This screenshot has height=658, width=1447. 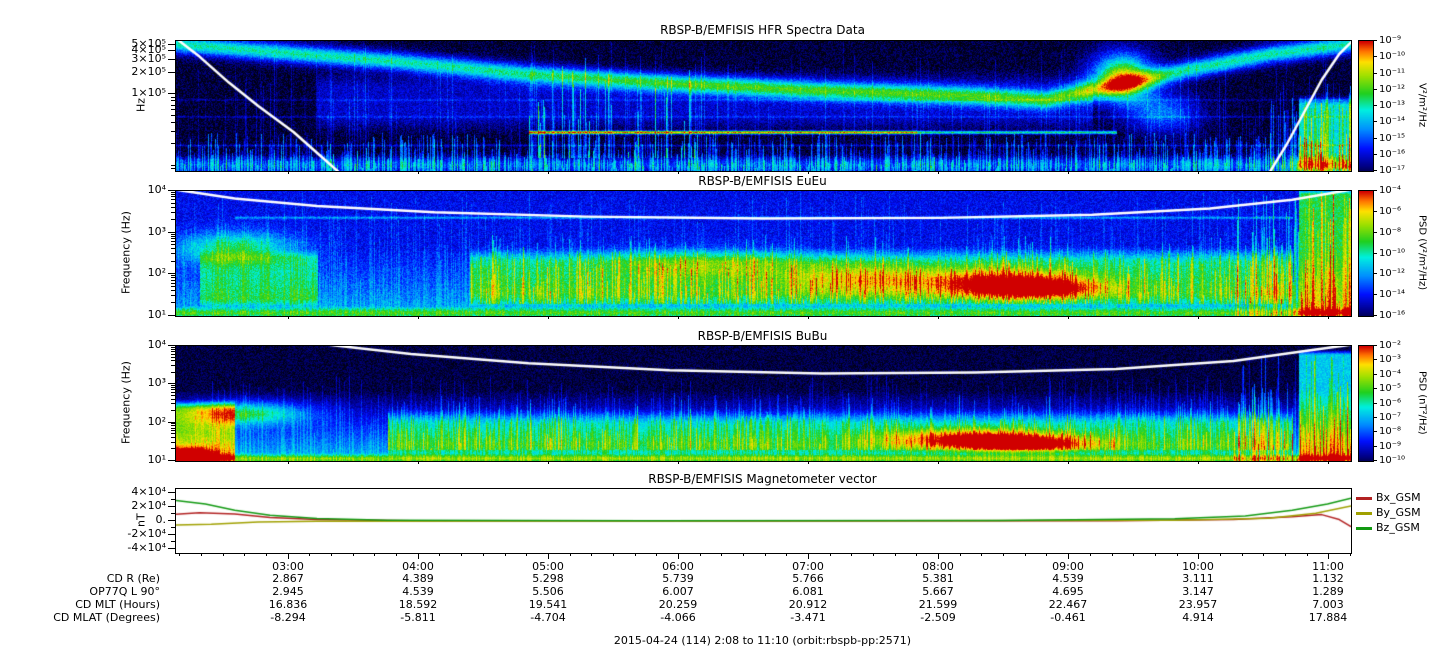 What do you see at coordinates (146, 533) in the screenshot?
I see `y-tick-label: -2×10⁴` at bounding box center [146, 533].